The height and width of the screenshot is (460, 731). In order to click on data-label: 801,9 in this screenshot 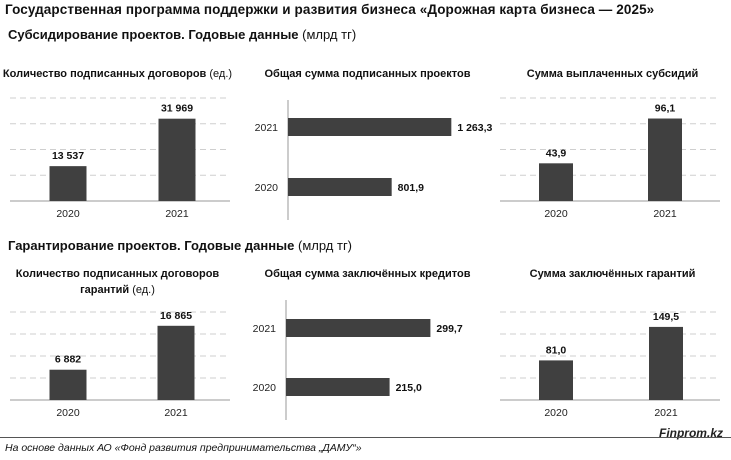, I will do `click(411, 188)`.